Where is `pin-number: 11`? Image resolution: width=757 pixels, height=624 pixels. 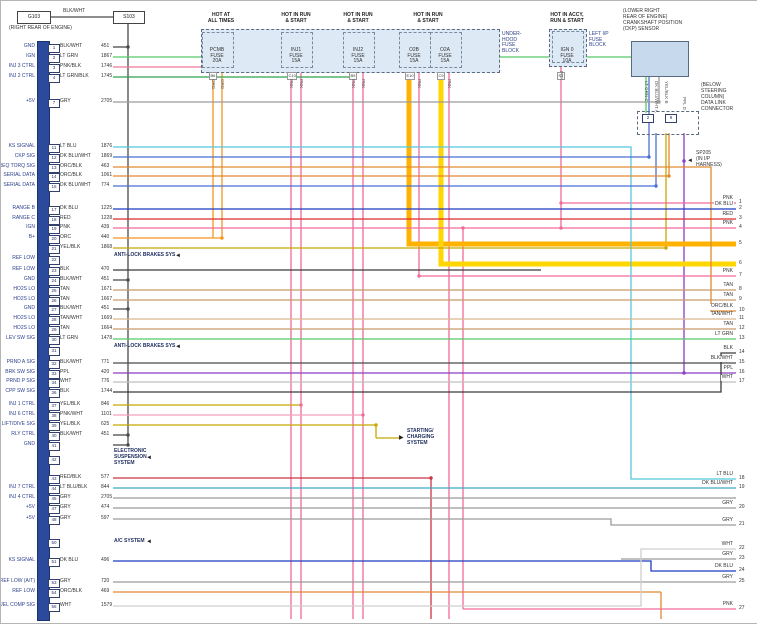 pin-number: 11 is located at coordinates (54, 148).